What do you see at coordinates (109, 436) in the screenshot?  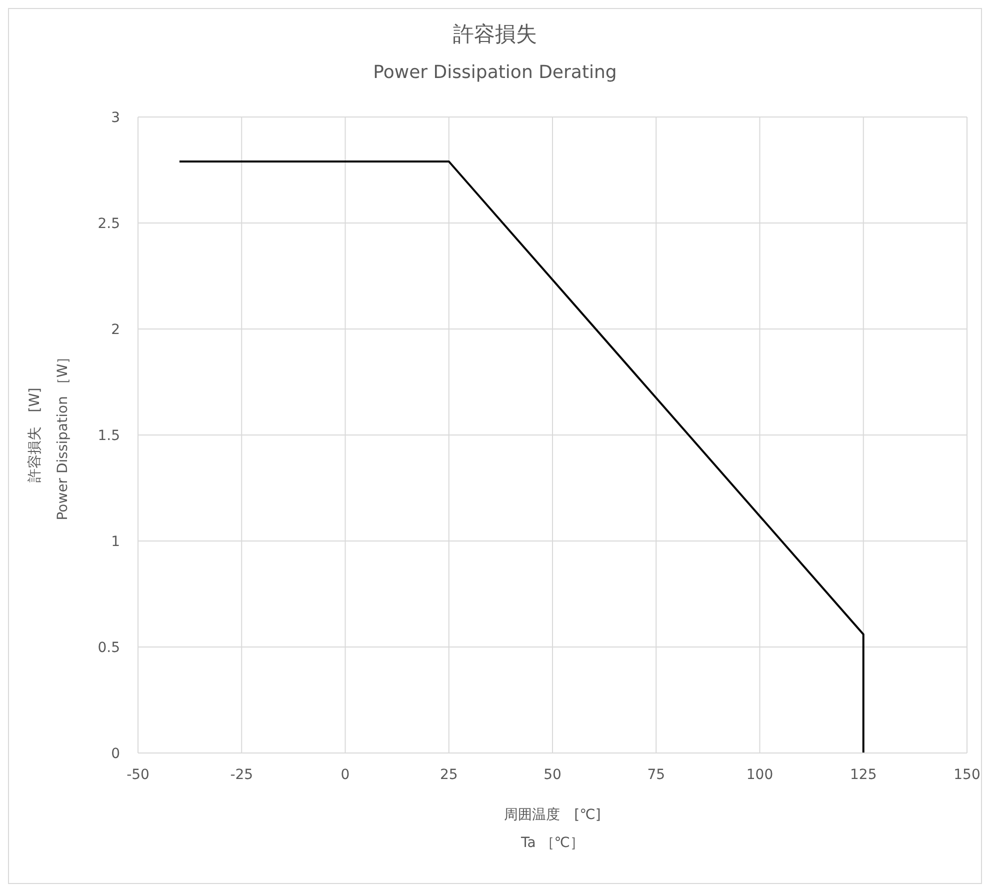 I see `y-tick-label: 1.5` at bounding box center [109, 436].